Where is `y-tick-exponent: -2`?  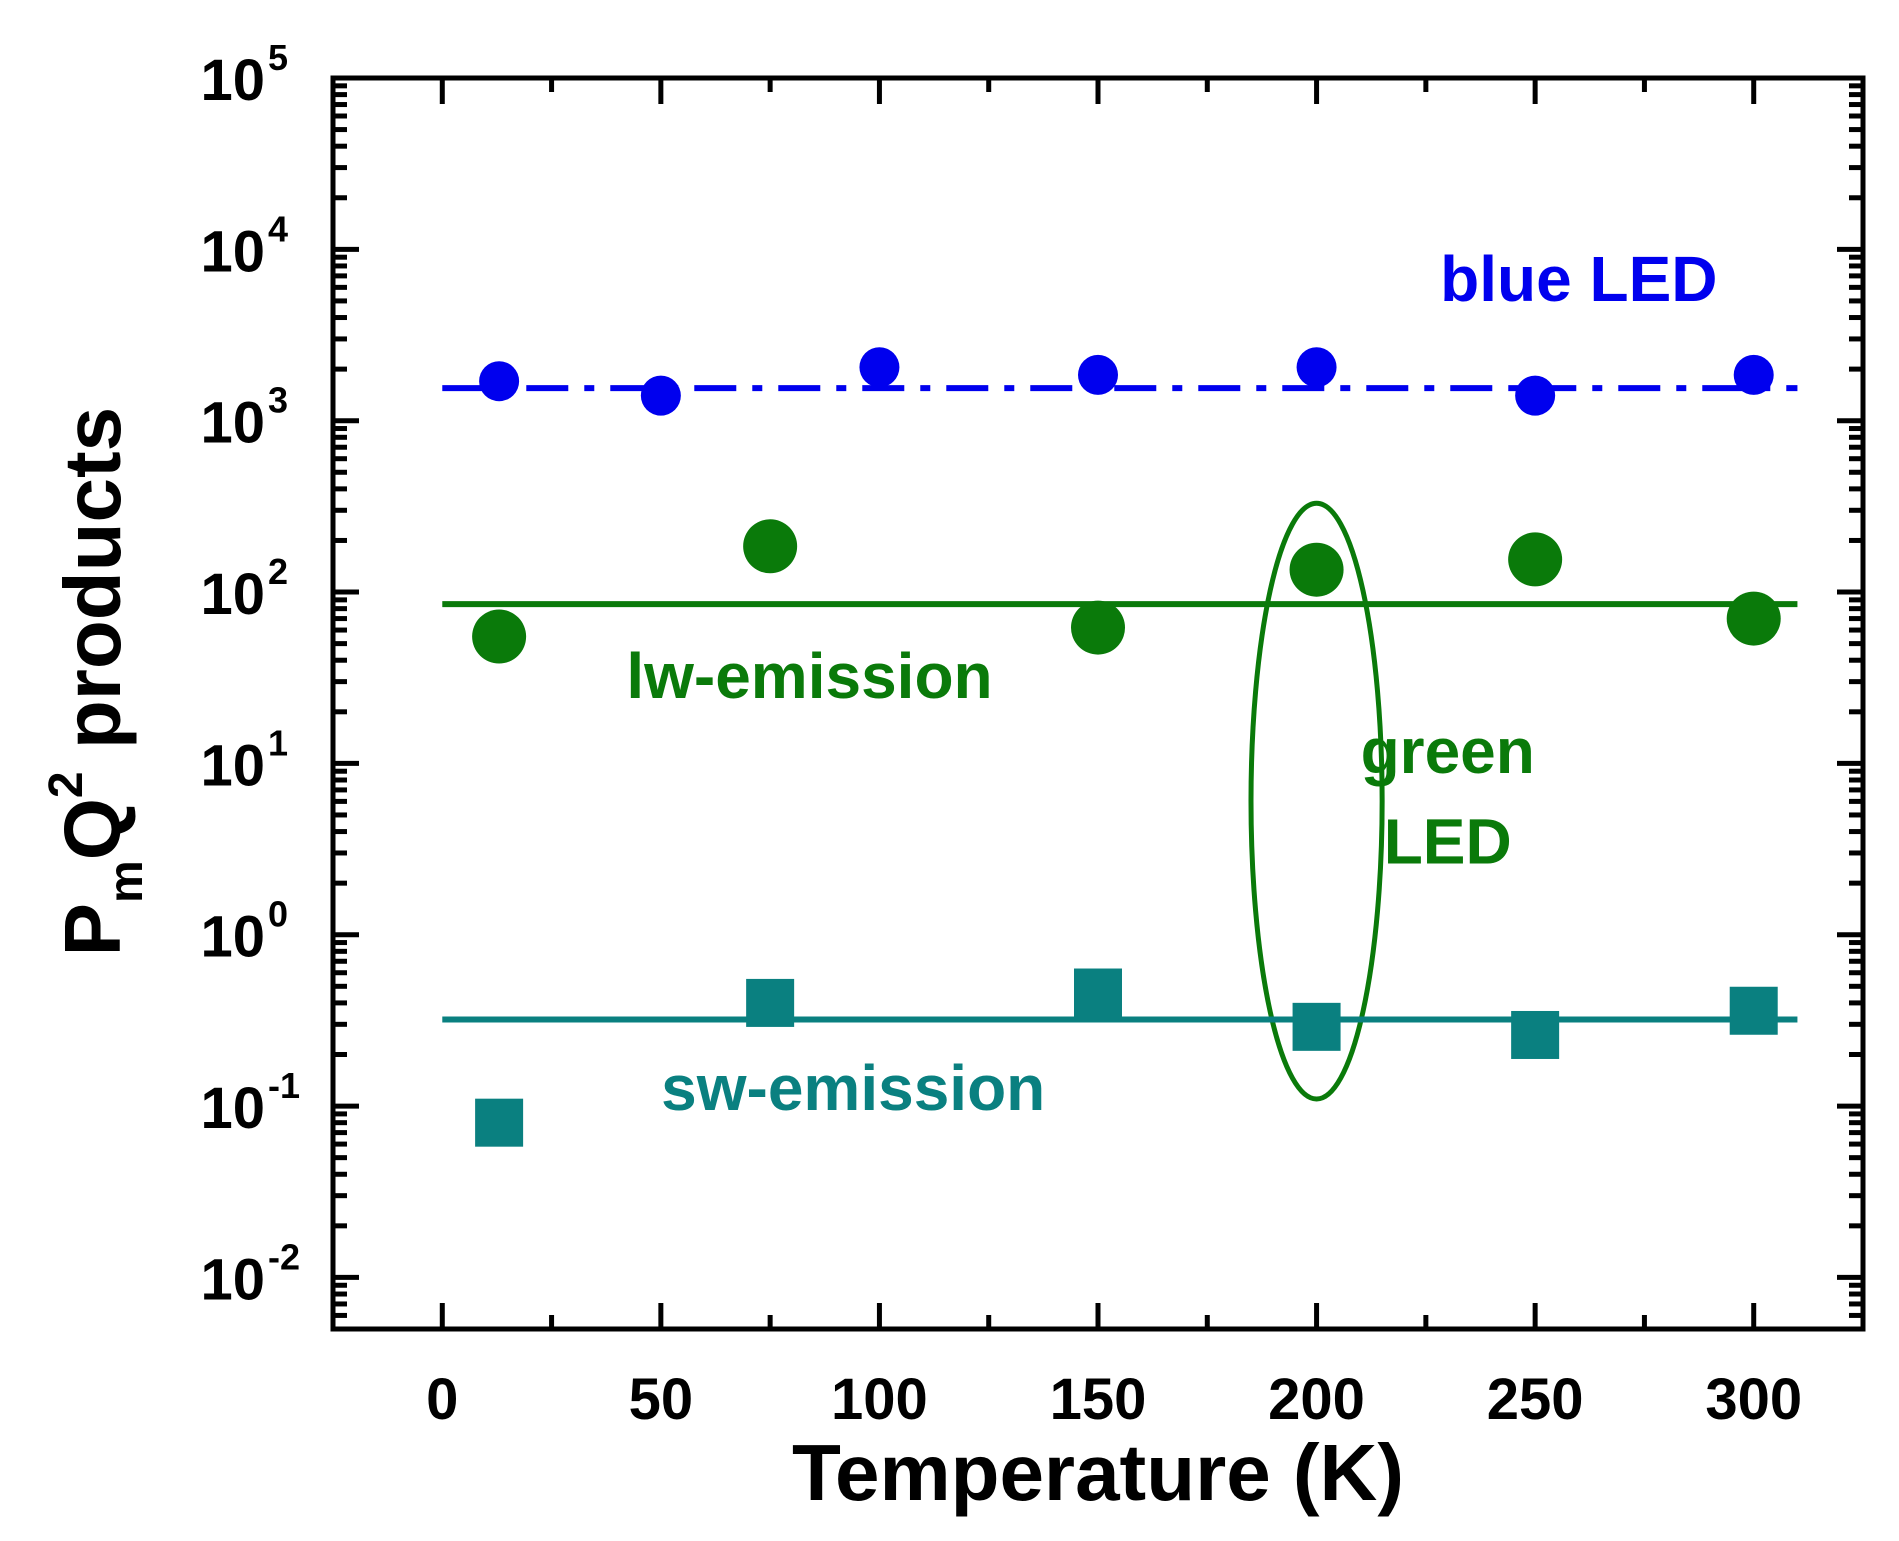
y-tick-exponent: -2 is located at coordinates (284, 1256).